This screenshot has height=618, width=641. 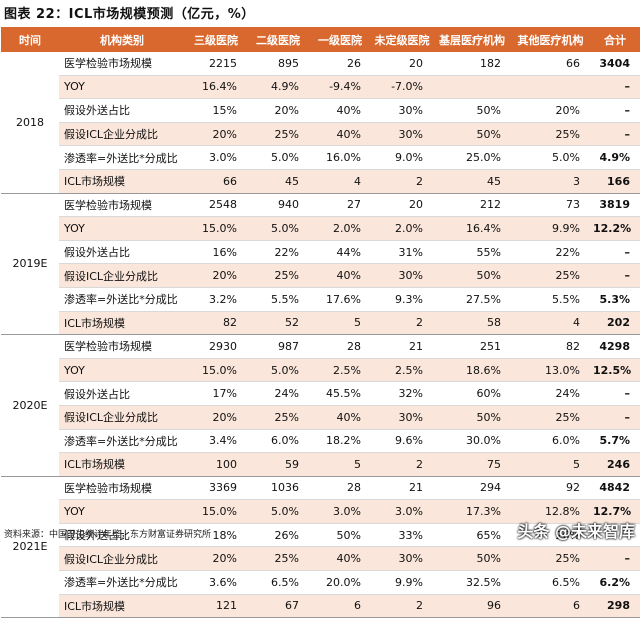 What do you see at coordinates (216, 488) in the screenshot?
I see `value-cell: 3369` at bounding box center [216, 488].